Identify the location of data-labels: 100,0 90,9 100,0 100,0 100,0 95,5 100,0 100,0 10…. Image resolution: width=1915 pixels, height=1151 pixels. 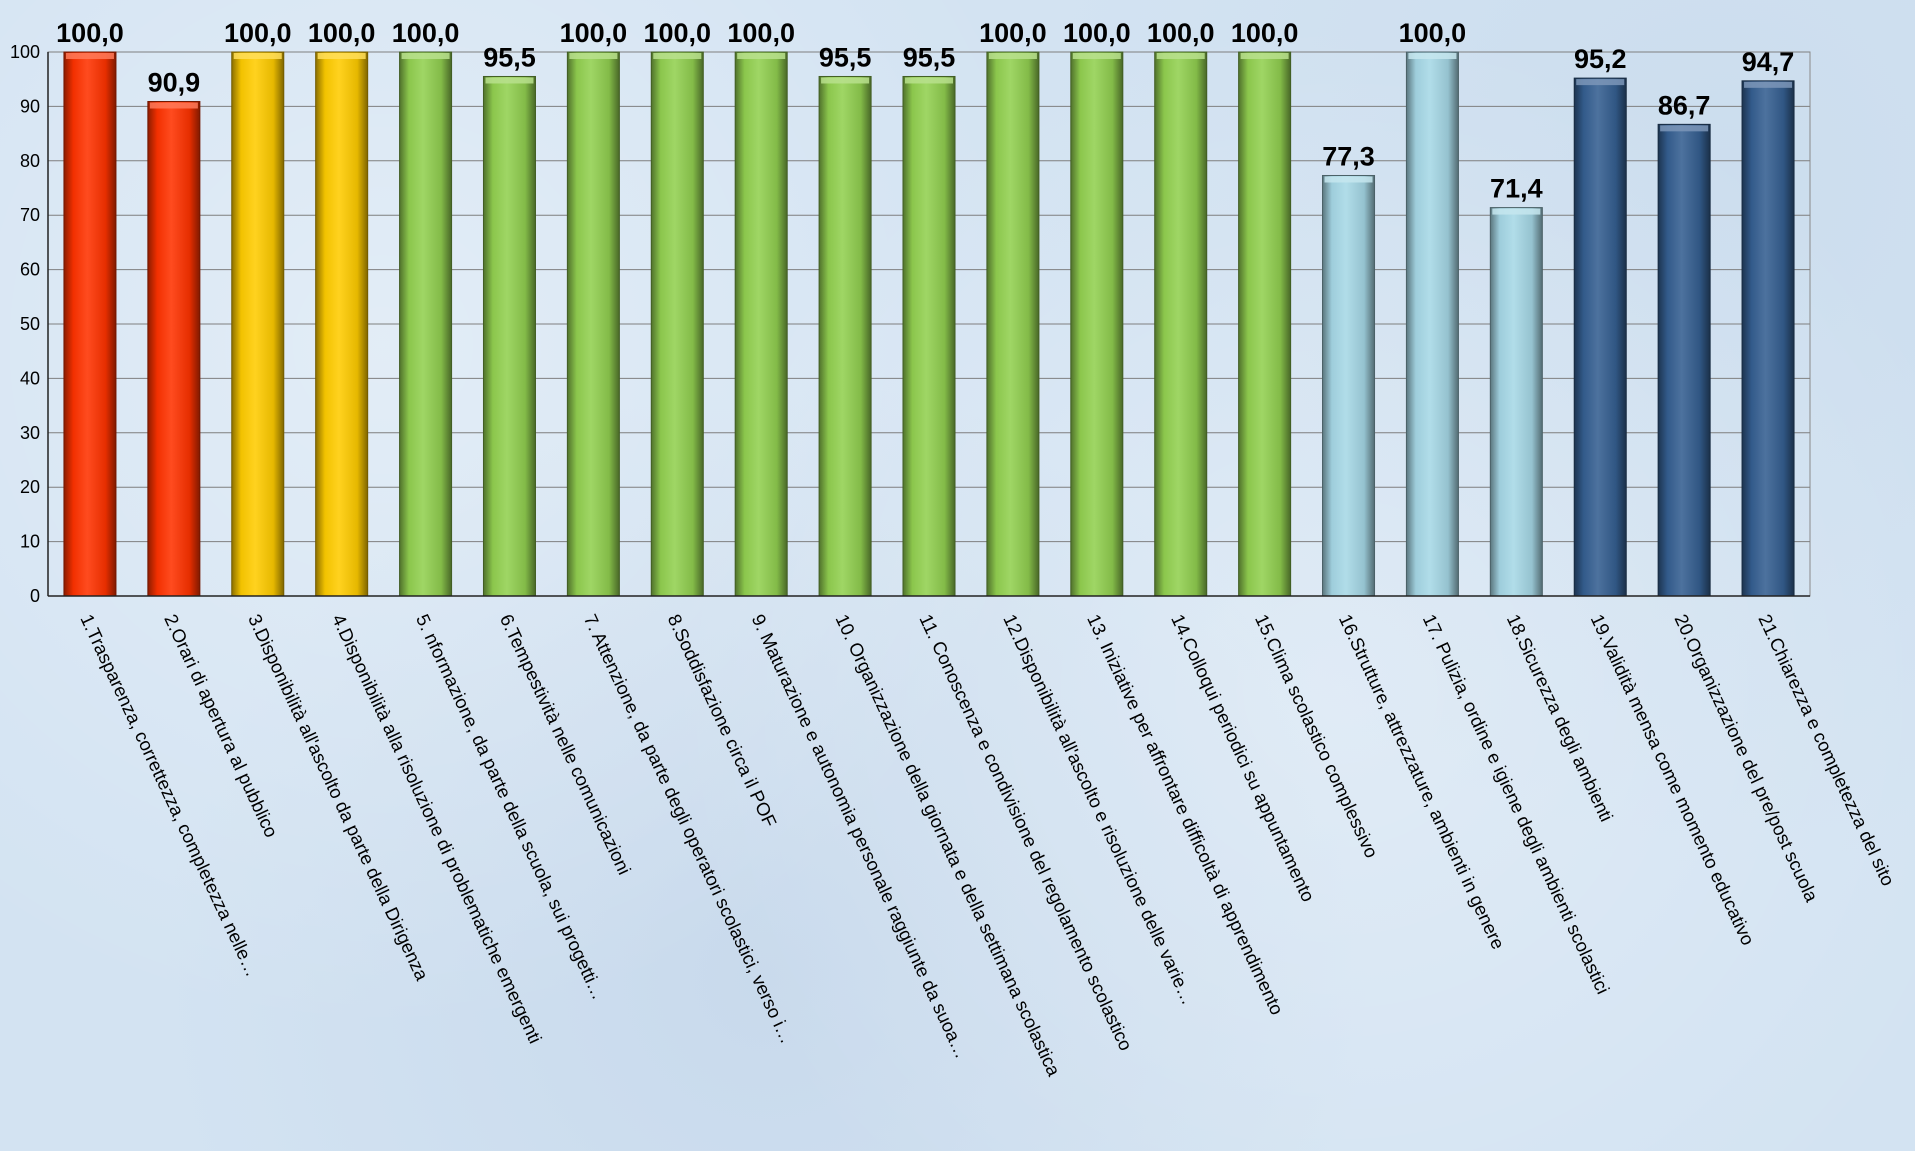
(925, 111).